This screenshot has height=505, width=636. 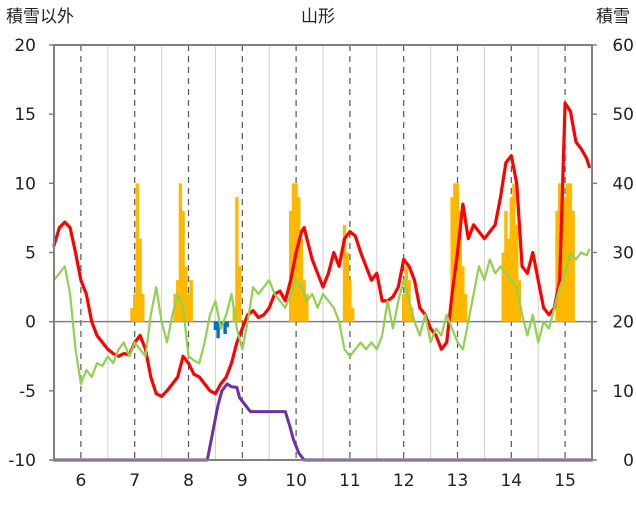 I want to click on left-tick-label: 15, so click(x=25, y=115).